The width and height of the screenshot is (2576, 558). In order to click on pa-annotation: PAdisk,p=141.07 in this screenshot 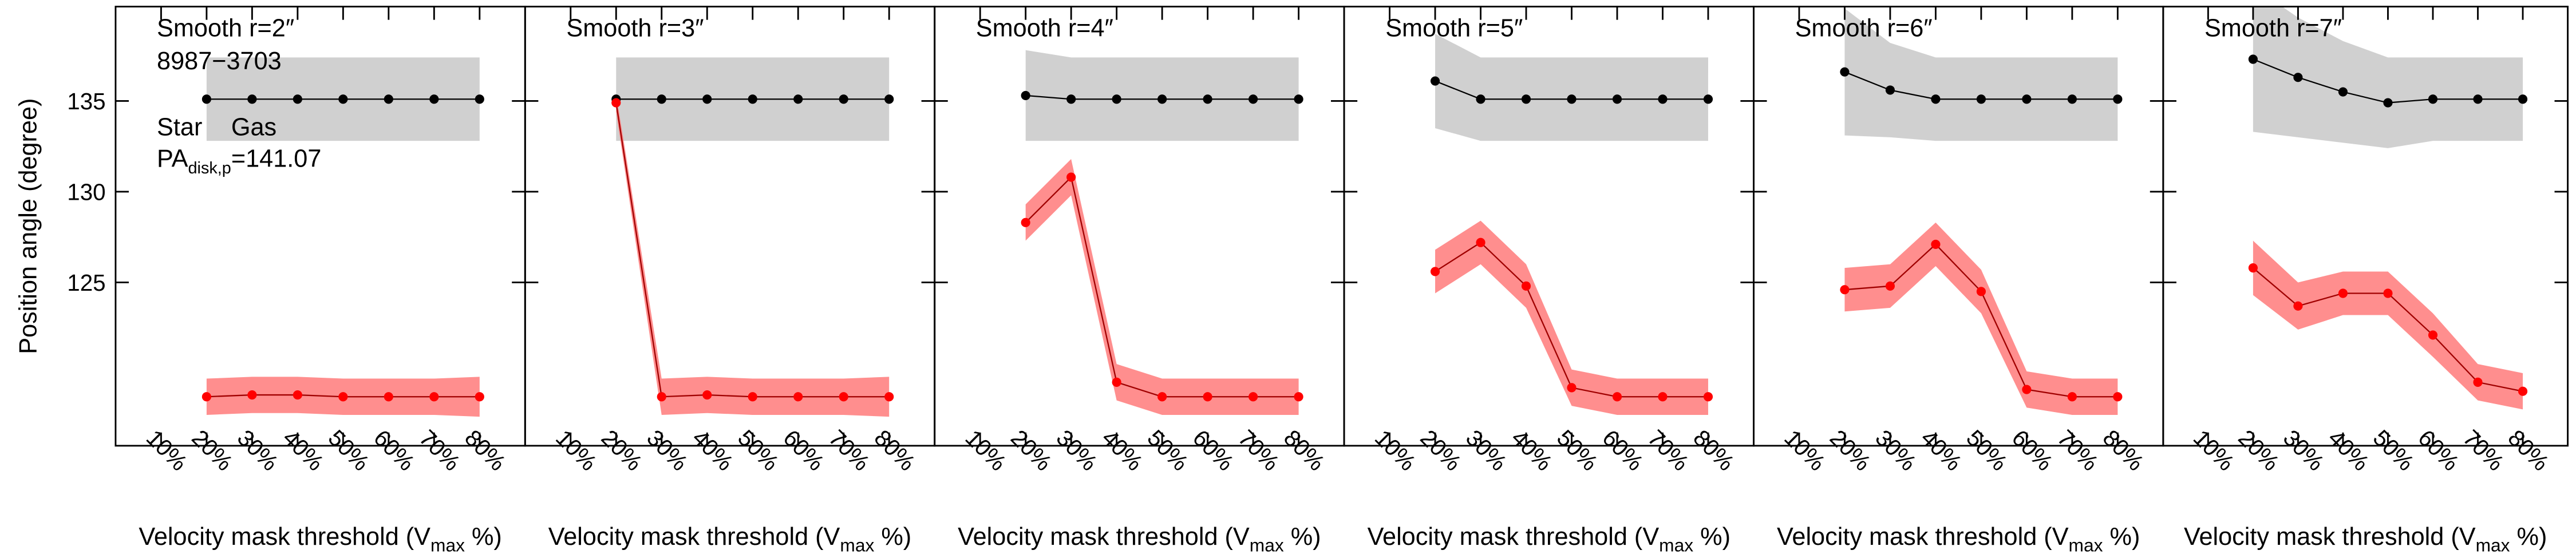, I will do `click(239, 161)`.